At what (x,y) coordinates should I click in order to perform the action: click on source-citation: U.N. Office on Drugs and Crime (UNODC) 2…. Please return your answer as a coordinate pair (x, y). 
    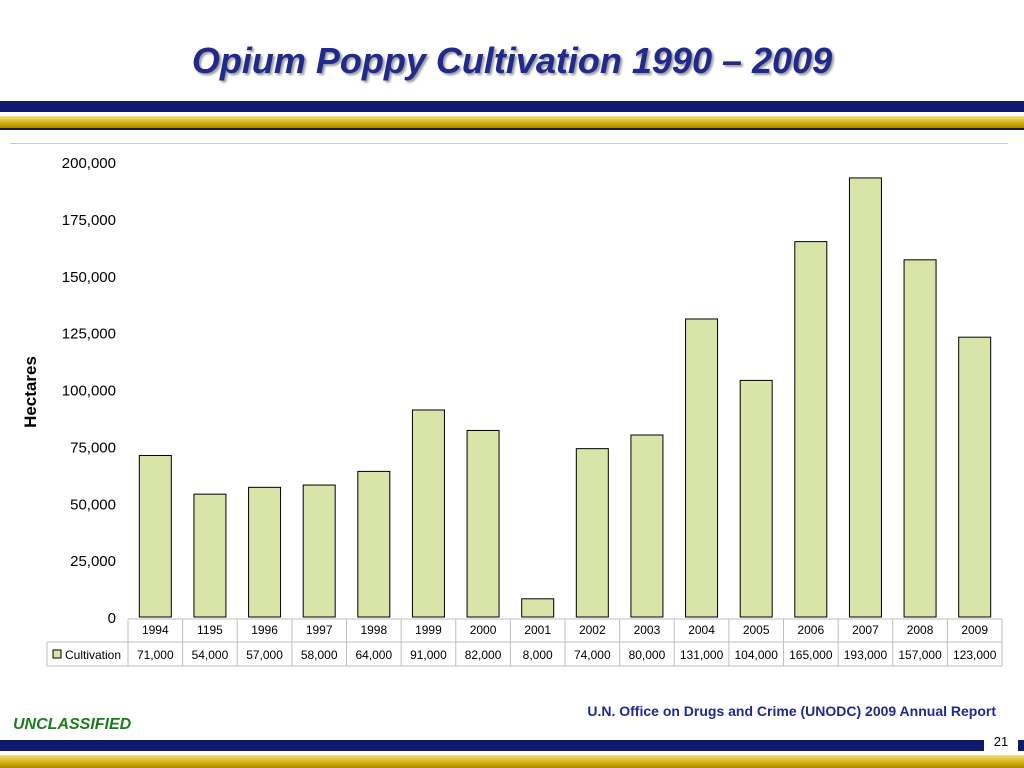
    Looking at the image, I should click on (791, 711).